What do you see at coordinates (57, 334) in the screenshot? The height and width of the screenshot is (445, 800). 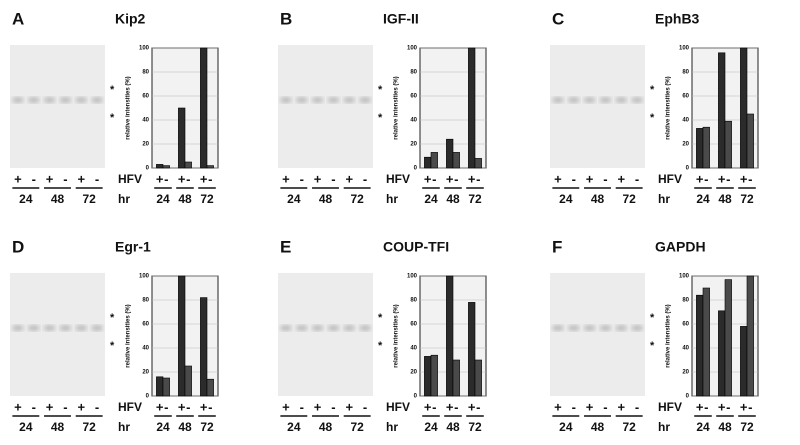 I see `blot` at bounding box center [57, 334].